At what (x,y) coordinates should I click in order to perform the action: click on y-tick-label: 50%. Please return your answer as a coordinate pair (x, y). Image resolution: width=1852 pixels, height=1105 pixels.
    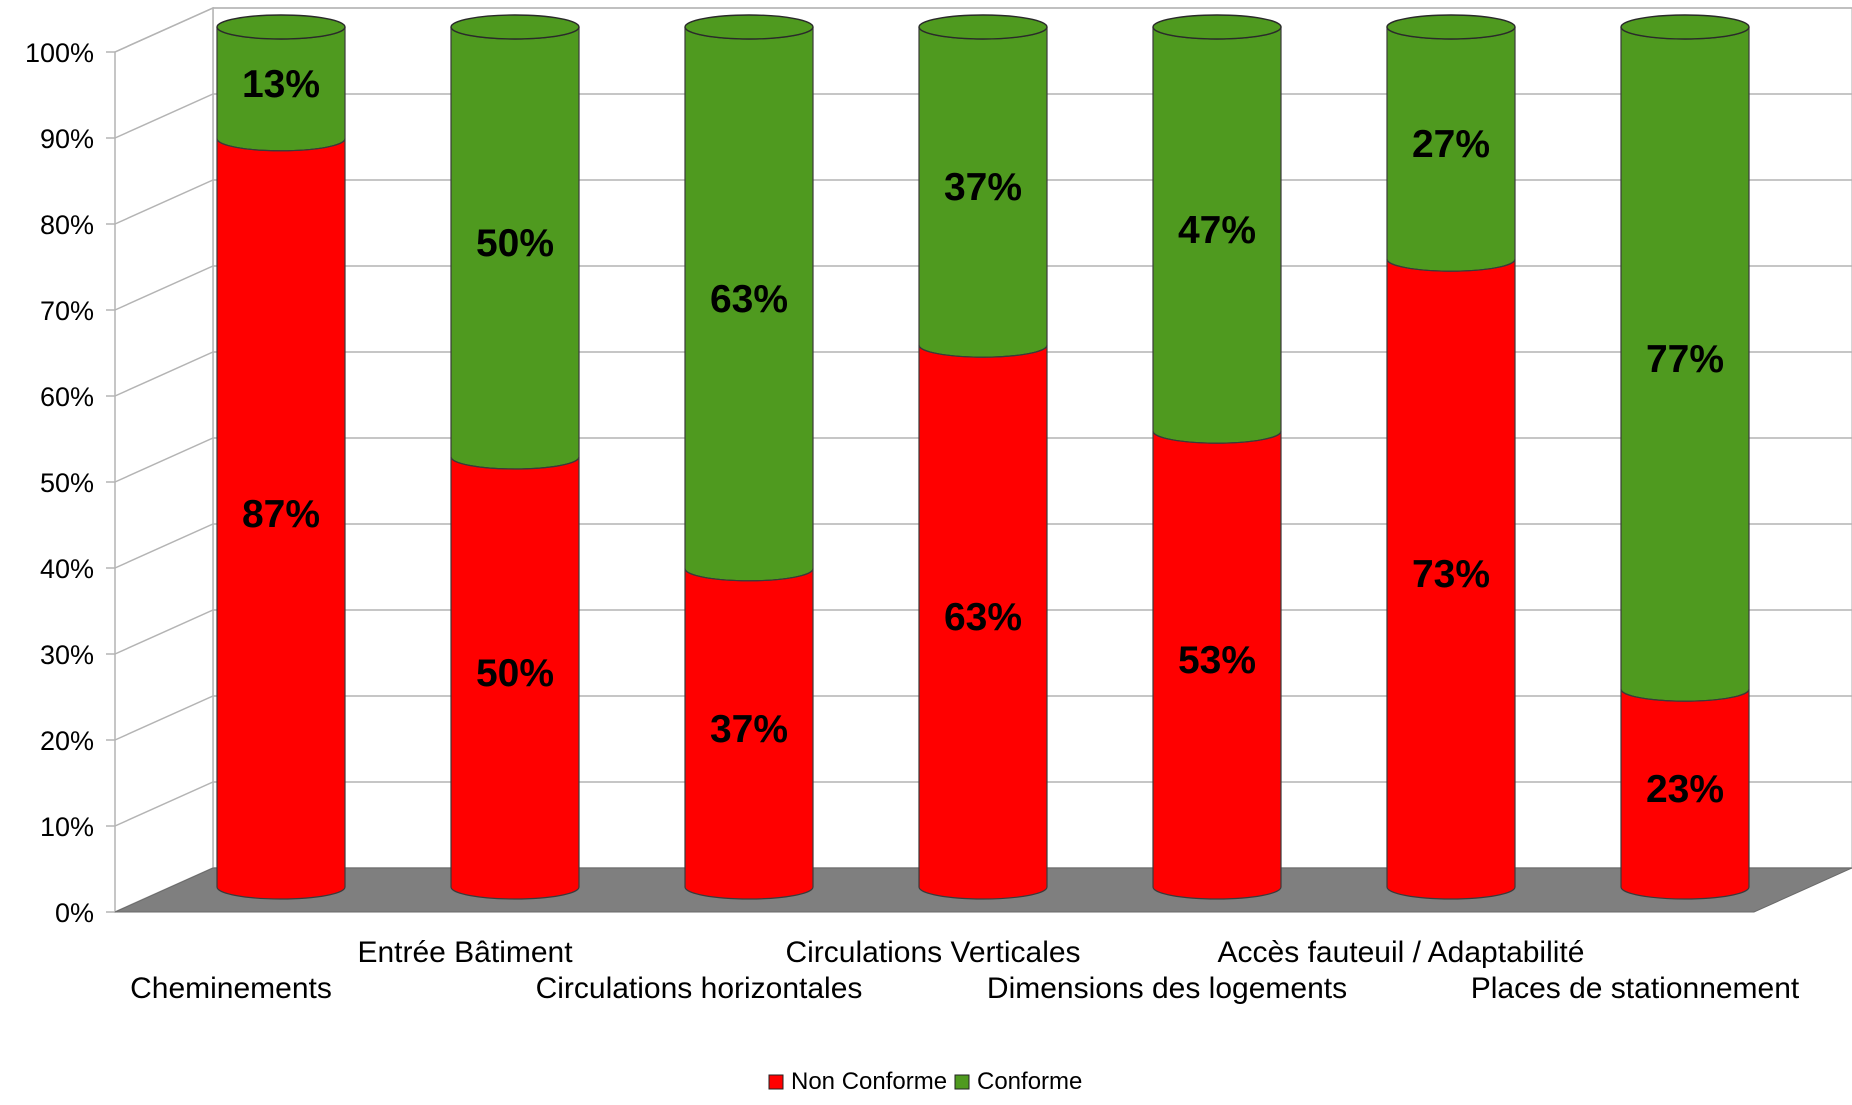
    Looking at the image, I should click on (67, 483).